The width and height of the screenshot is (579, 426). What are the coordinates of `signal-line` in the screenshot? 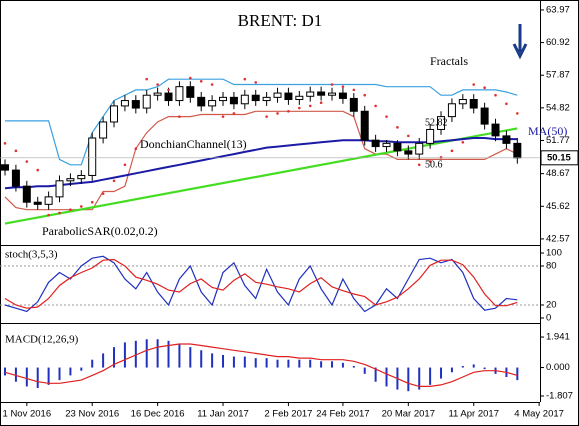 It's located at (261, 365).